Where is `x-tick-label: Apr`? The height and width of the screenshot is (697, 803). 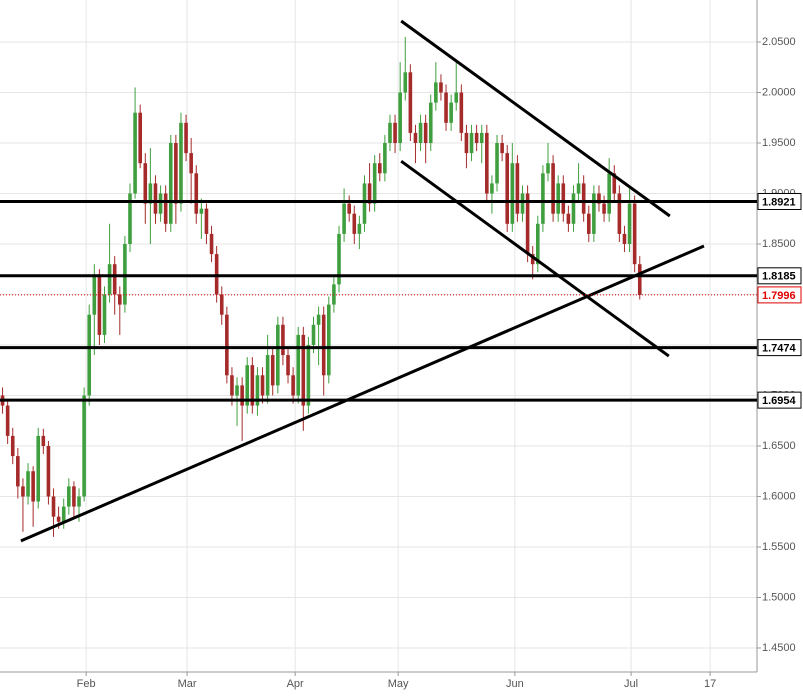
x-tick-label: Apr is located at coordinates (295, 684).